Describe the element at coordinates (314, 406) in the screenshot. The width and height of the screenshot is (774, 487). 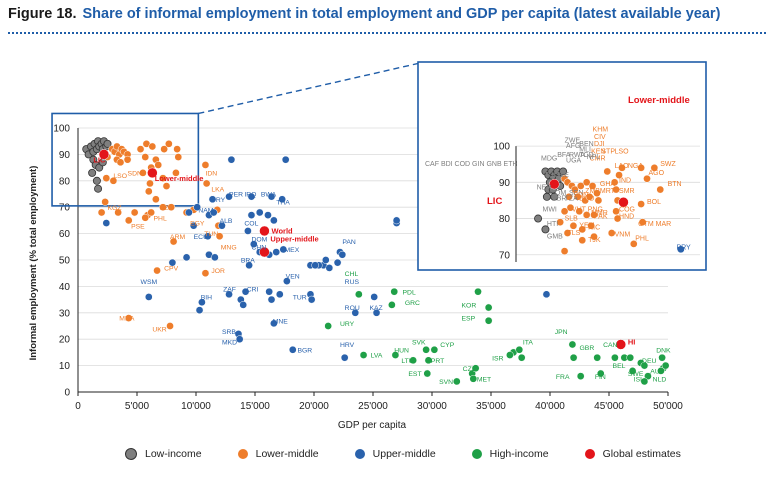
I see `x-tick-label: 20'000` at that location.